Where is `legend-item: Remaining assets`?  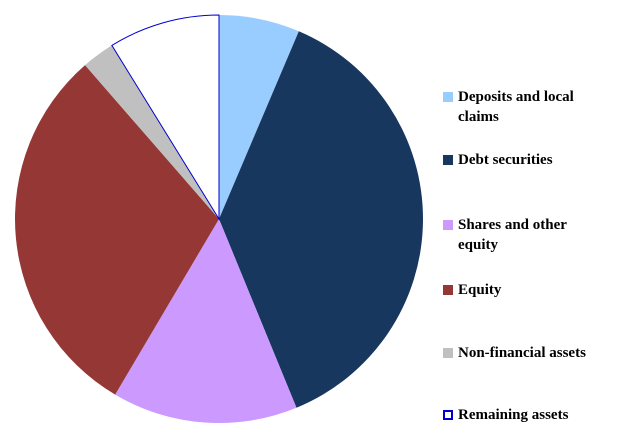 legend-item: Remaining assets is located at coordinates (538, 415).